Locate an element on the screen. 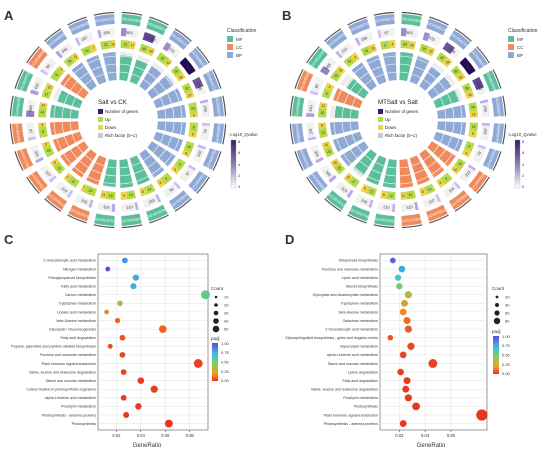  down-count-label: 25 is located at coordinates (412, 46).